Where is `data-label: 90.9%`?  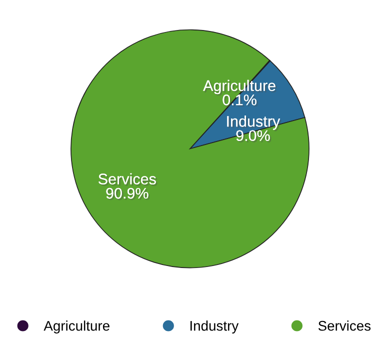 data-label: 90.9% is located at coordinates (128, 194).